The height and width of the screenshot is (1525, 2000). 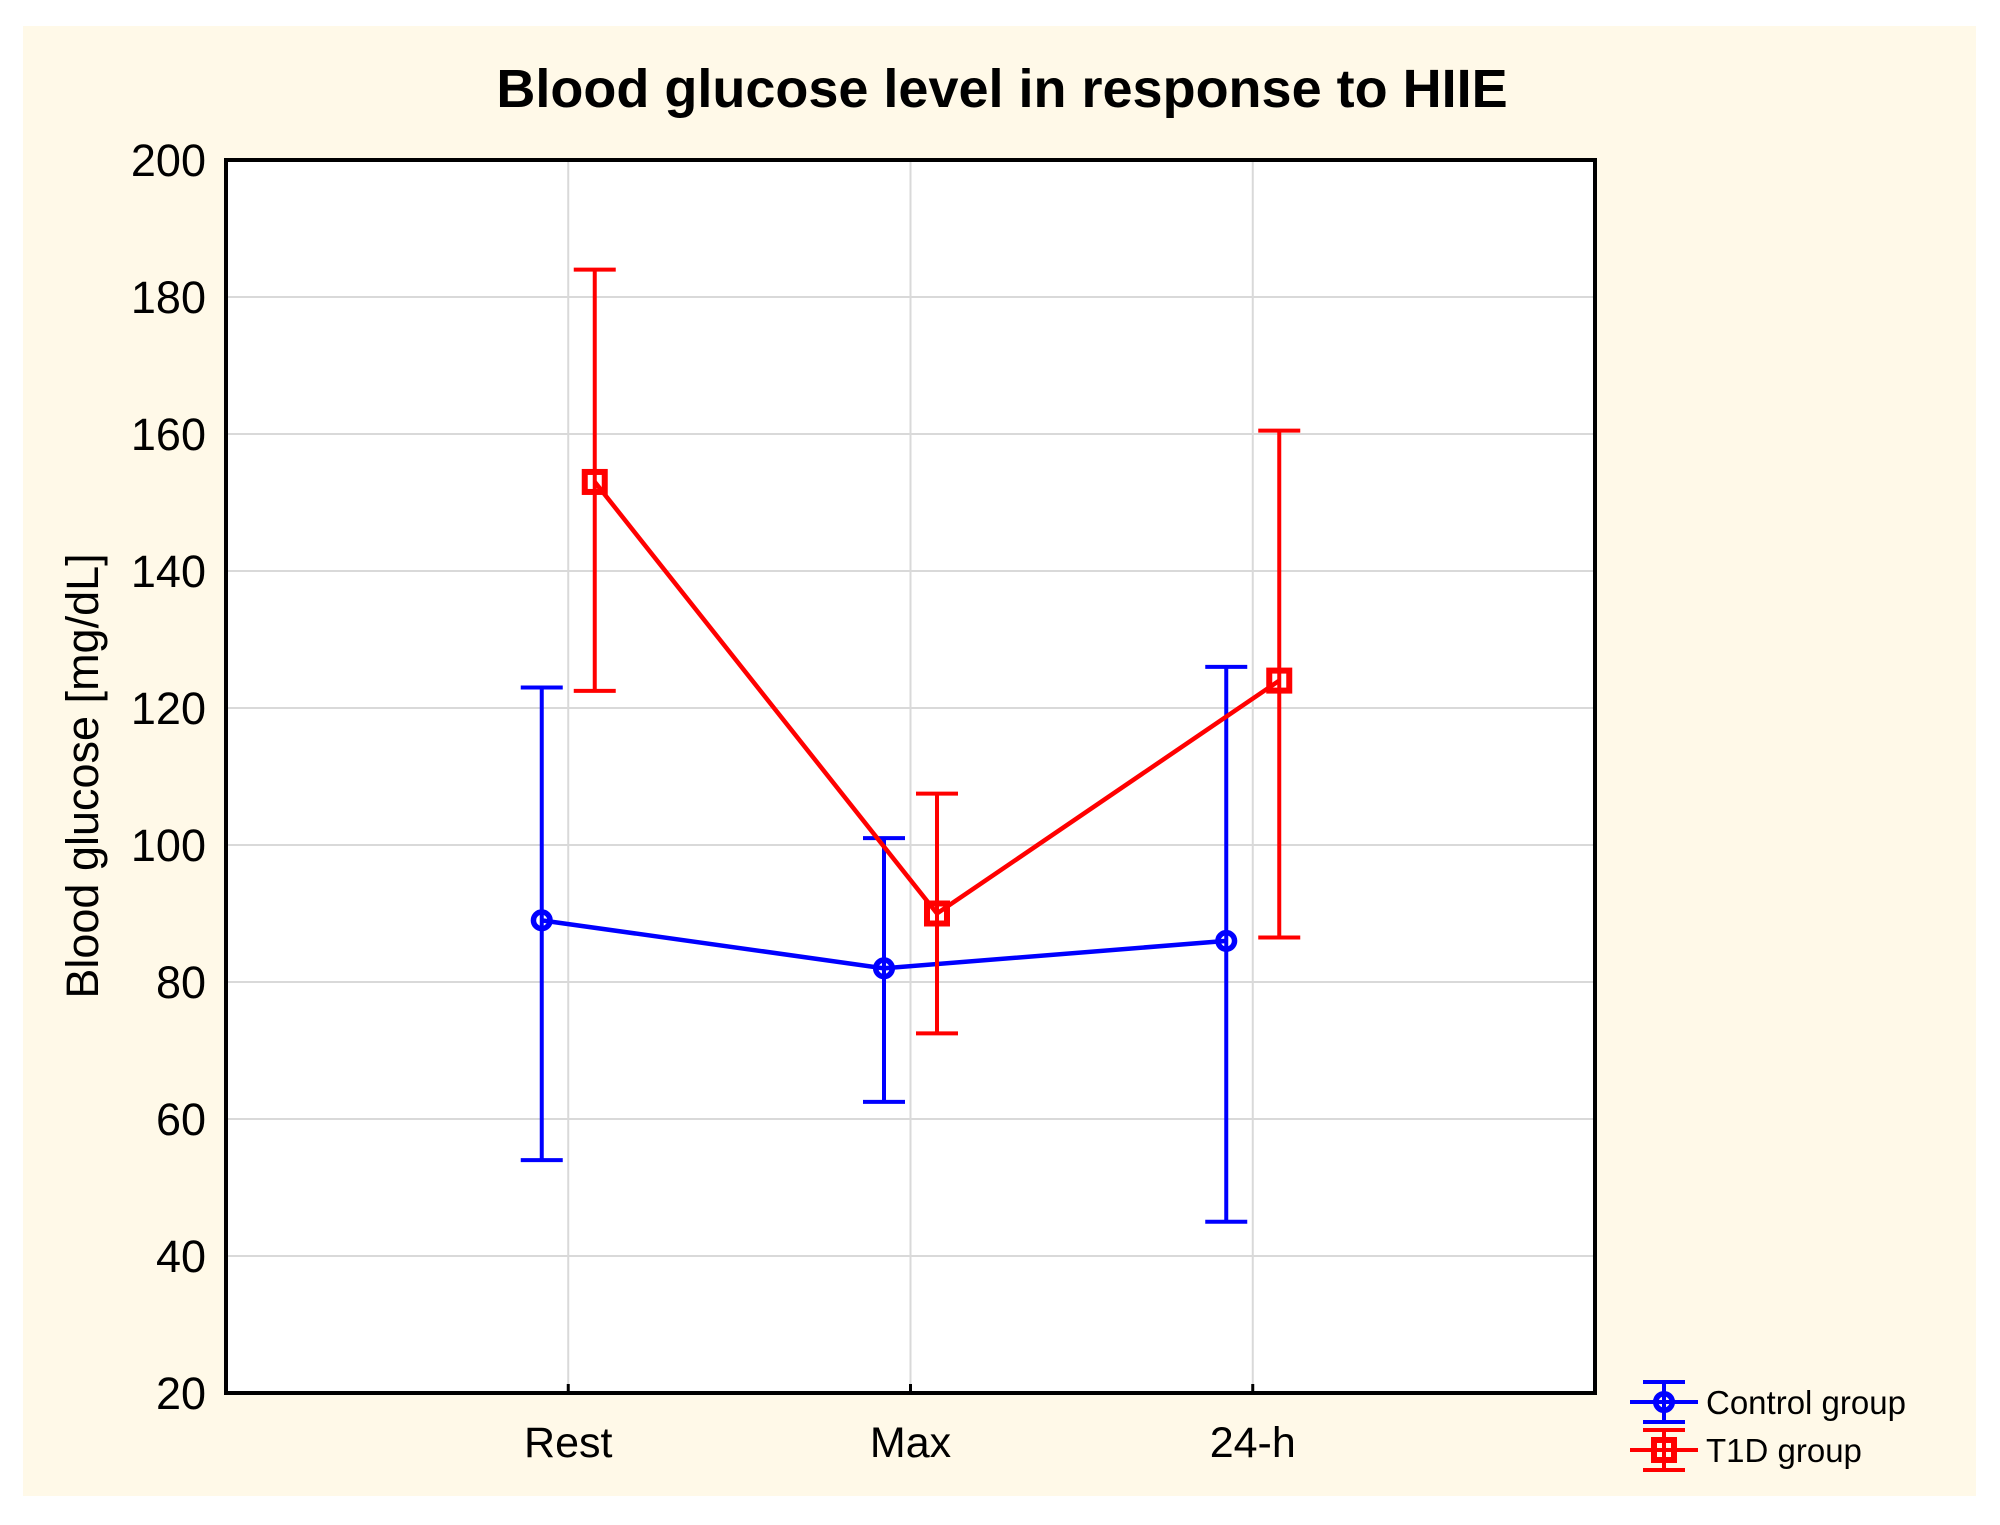 I want to click on legend-glyphs, so click(x=1664, y=1426).